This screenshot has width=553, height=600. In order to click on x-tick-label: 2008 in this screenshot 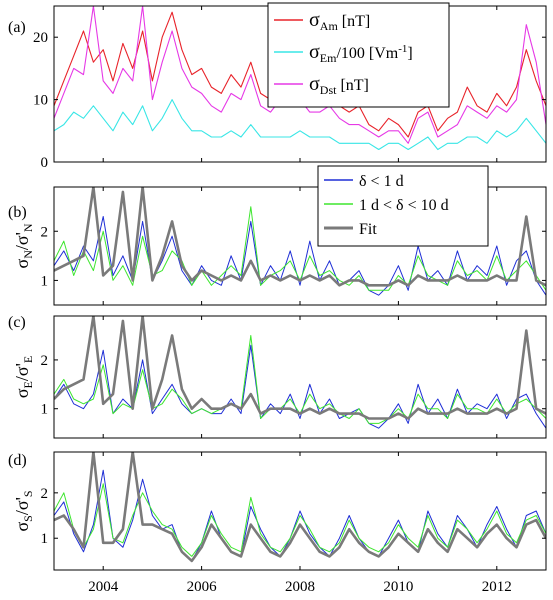, I will do `click(300, 587)`.